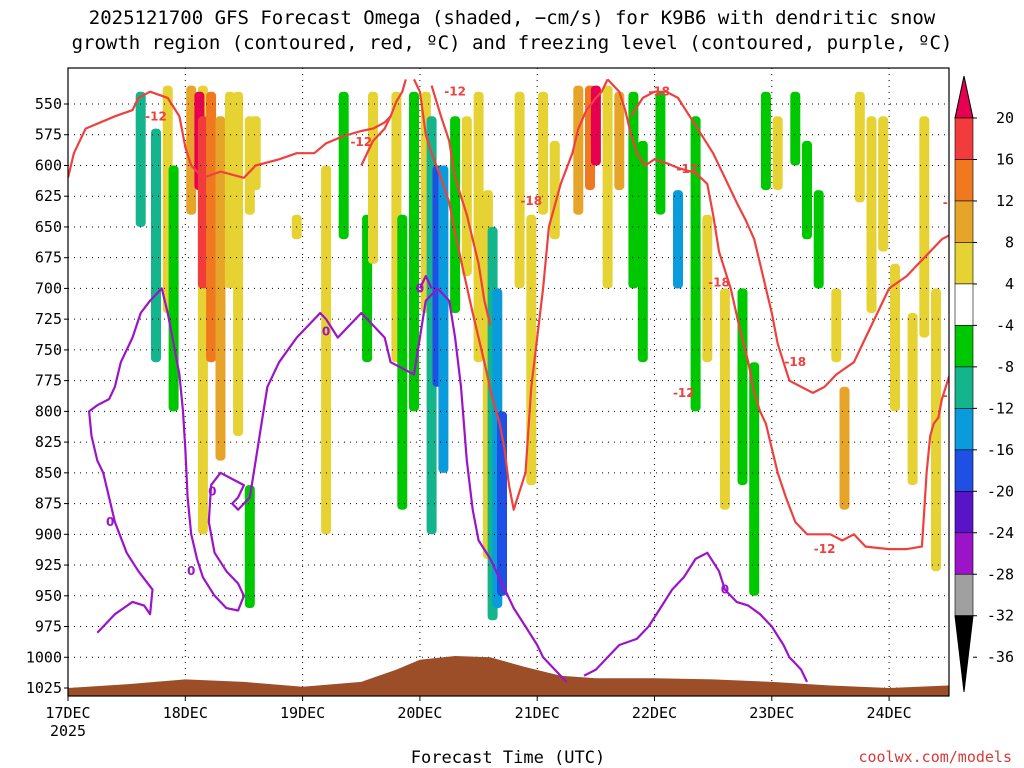  I want to click on x-tick-label: 17DEC, so click(67, 713).